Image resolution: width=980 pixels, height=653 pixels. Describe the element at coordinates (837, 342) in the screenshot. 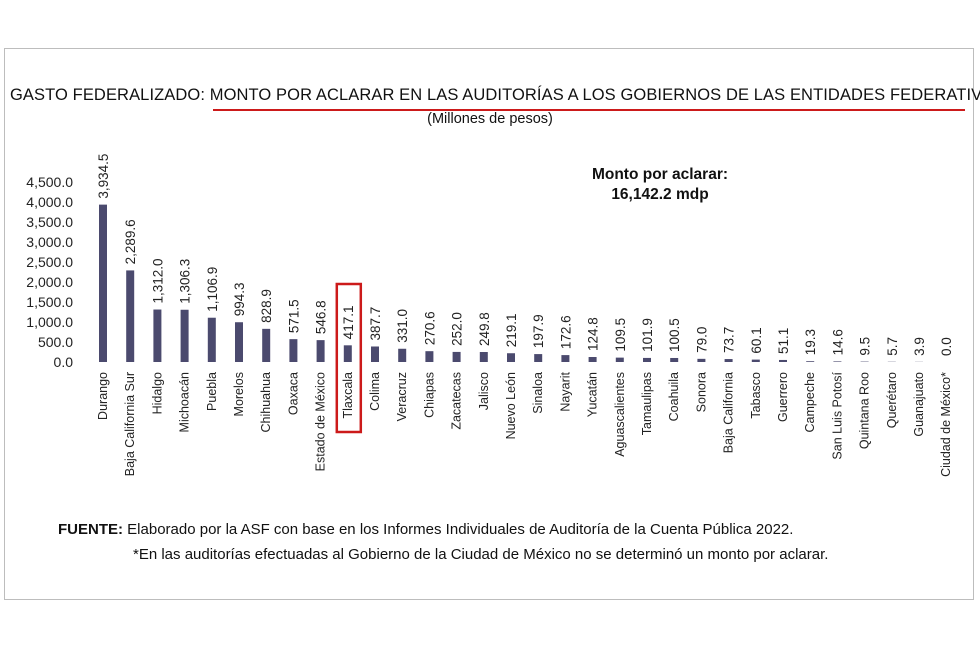

I see `value-label: 14.6` at that location.